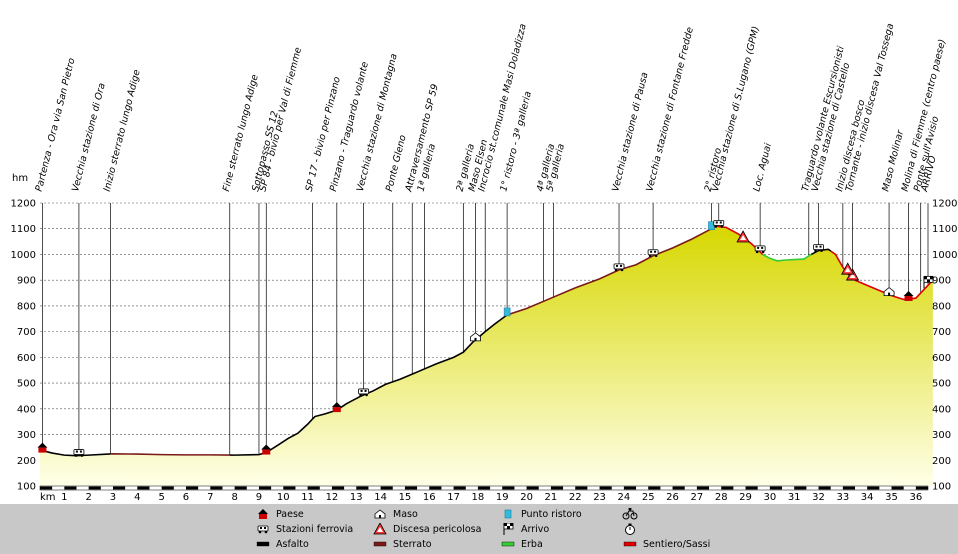 The width and height of the screenshot is (958, 554). I want to click on x-tick-34: 34, so click(867, 497).